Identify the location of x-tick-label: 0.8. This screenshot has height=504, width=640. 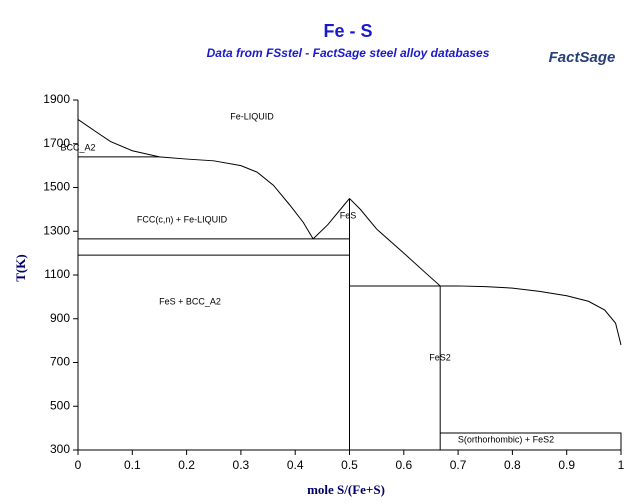
(512, 465).